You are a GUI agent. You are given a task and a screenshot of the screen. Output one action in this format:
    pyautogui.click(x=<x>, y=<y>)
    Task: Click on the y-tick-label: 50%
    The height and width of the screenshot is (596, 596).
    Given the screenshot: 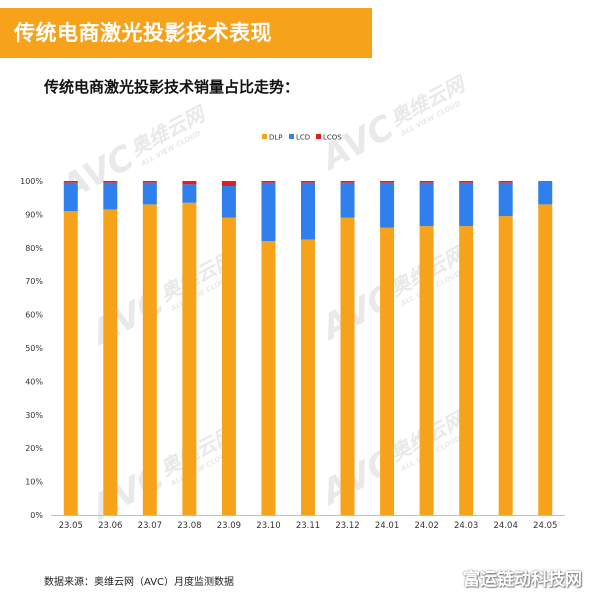 What is the action you would take?
    pyautogui.click(x=34, y=348)
    